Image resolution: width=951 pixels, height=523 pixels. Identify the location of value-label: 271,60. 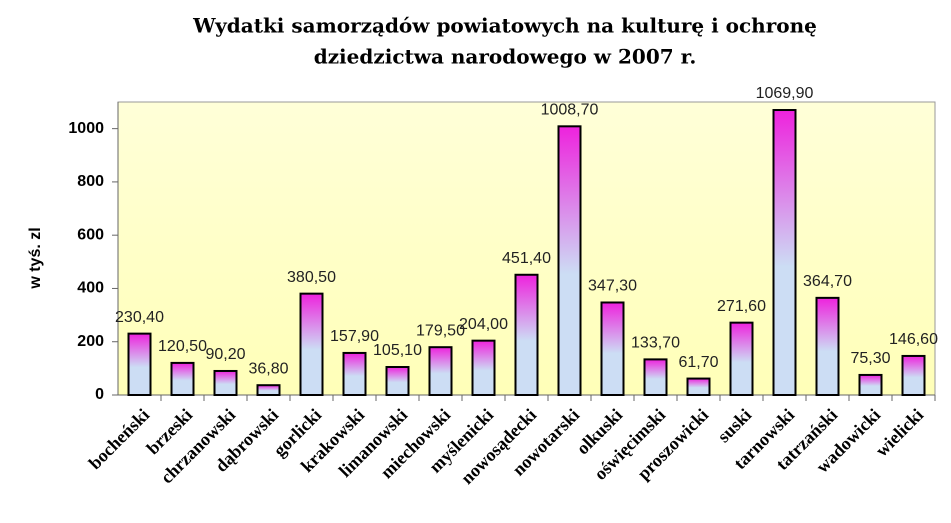
(741, 306).